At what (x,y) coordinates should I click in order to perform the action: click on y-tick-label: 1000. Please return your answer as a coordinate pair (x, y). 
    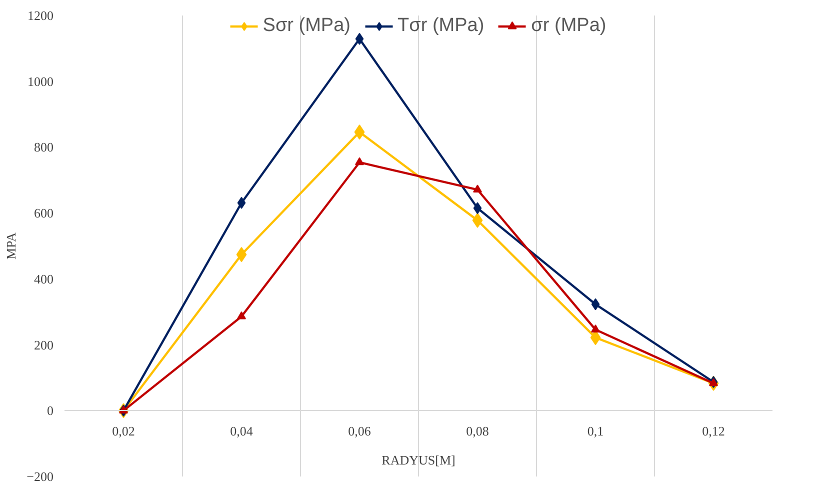
    Looking at the image, I should click on (41, 81).